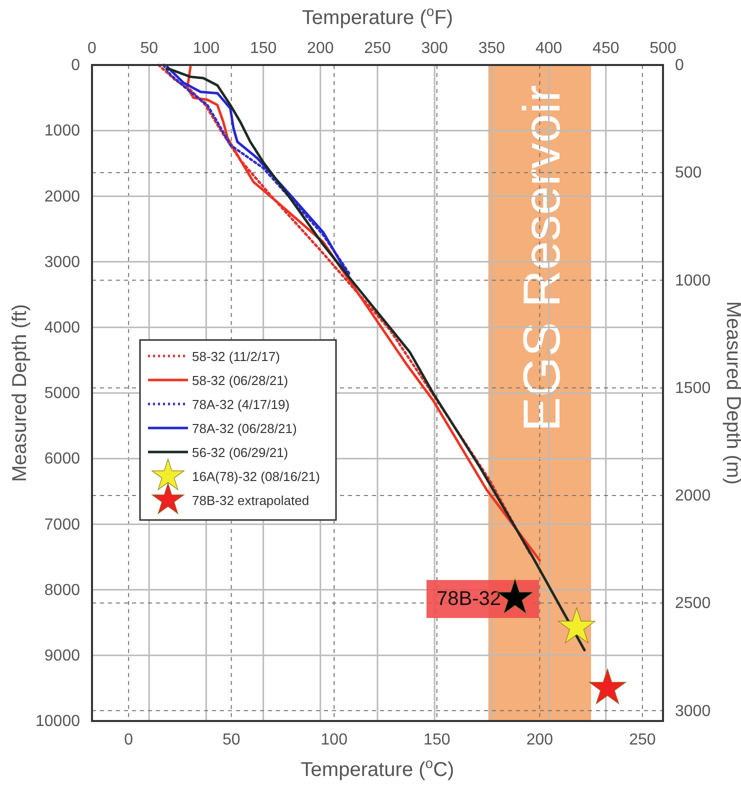  Describe the element at coordinates (244, 428) in the screenshot. I see `legend-label: 78A-32 (06/28/21)` at that location.